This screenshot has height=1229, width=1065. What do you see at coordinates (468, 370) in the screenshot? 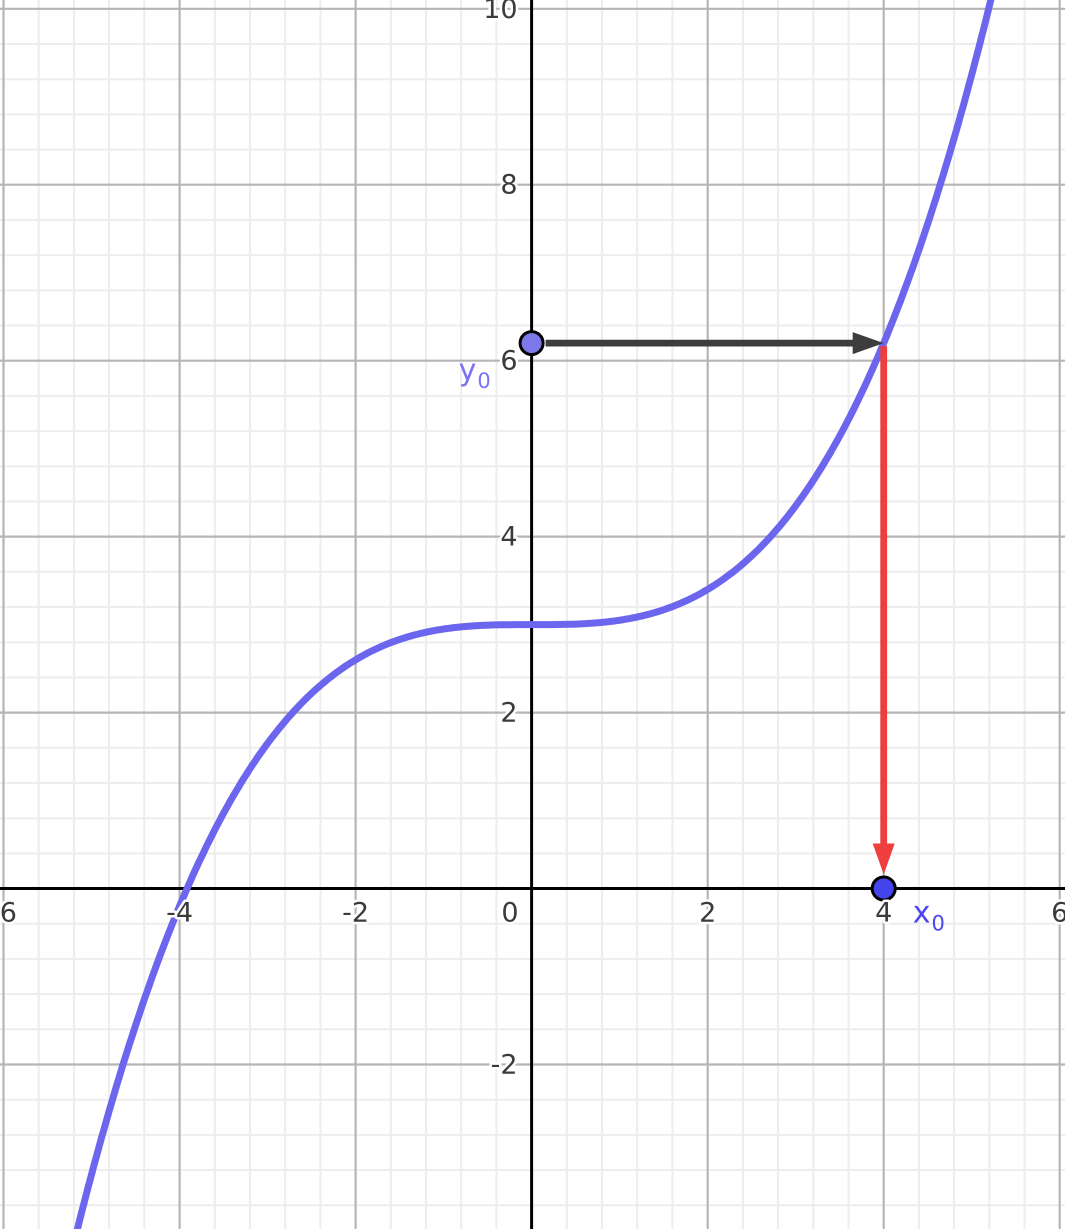
I see `label-y0-main: y` at bounding box center [468, 370].